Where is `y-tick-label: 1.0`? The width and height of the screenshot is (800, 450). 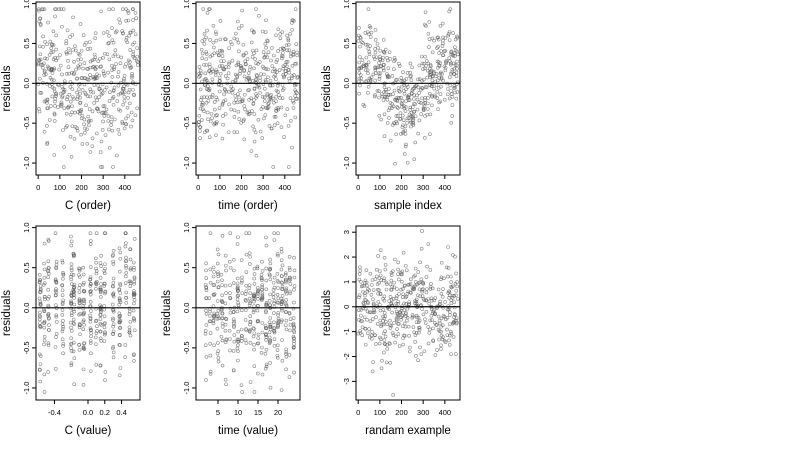 y-tick-label: 1.0 is located at coordinates (346, 4).